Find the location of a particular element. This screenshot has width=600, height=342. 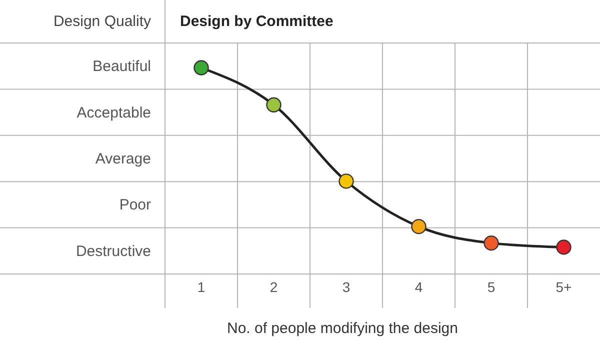

y-axis-title: Design Quality is located at coordinates (102, 21).